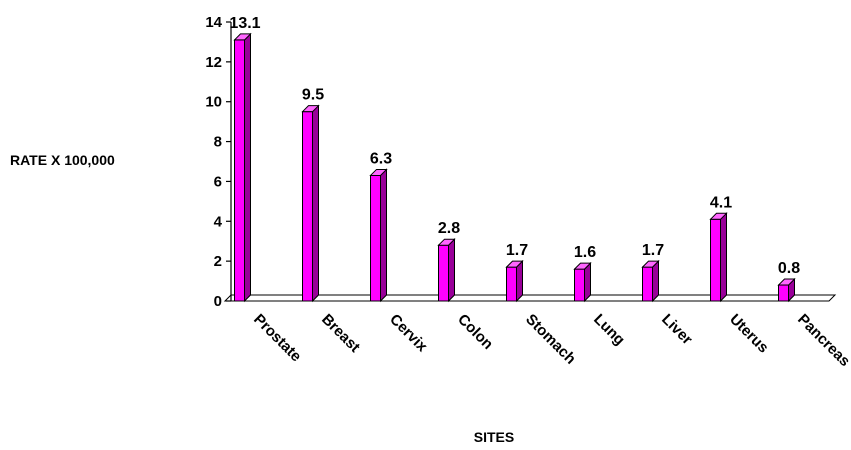 The width and height of the screenshot is (851, 450). What do you see at coordinates (313, 95) in the screenshot?
I see `data-label: 9.5` at bounding box center [313, 95].